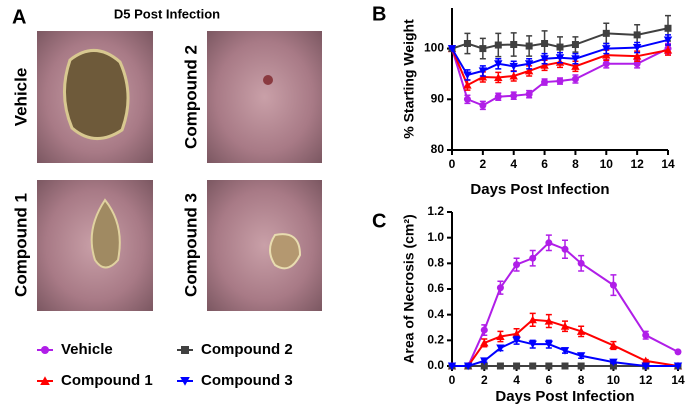 This screenshot has height=407, width=685. Describe the element at coordinates (20, 97) in the screenshot. I see `image-label: Vehicle` at that location.